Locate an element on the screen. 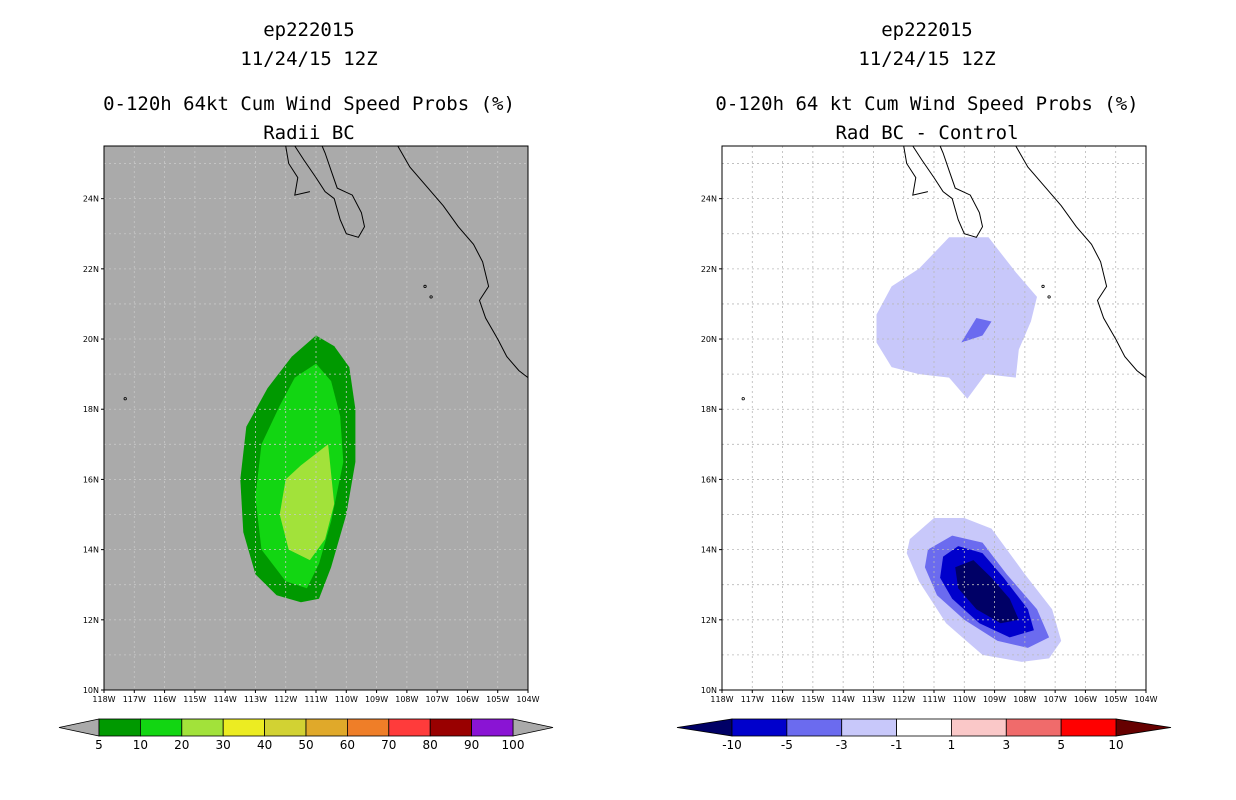 The image size is (1236, 800). colorbar: 5 10 20 30 40 50 60 70 80 90 100 is located at coordinates (306, 735).